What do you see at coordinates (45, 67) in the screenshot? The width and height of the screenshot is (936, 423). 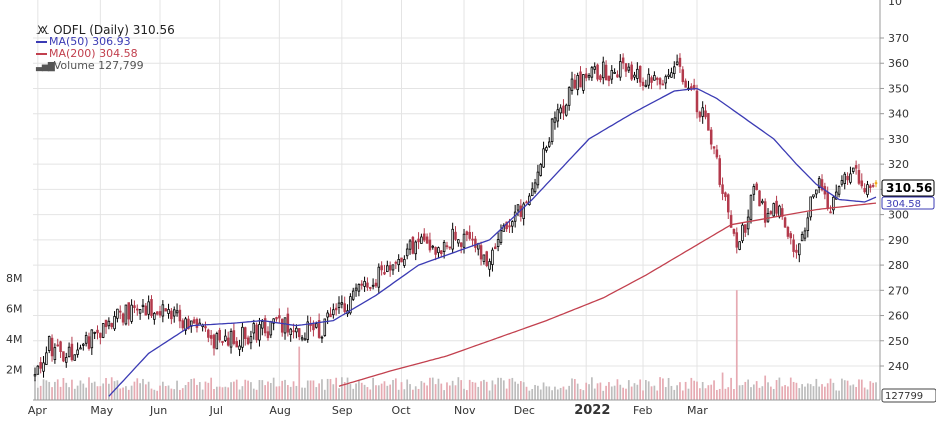 I see `volume-bars-icon: ▃▅▇` at bounding box center [45, 67].